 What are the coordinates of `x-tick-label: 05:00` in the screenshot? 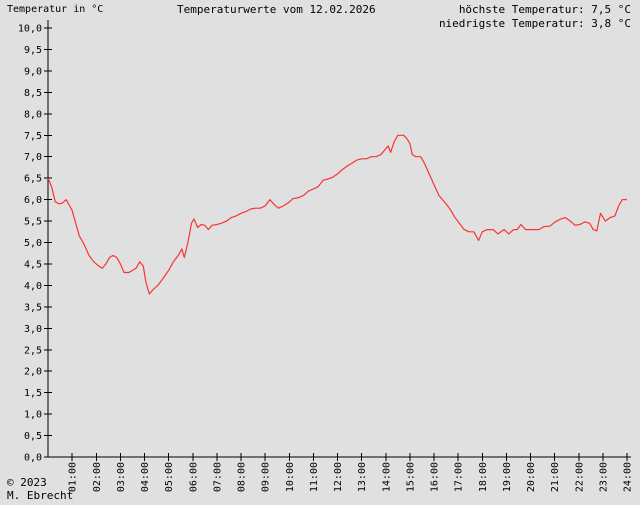 It's located at (169, 477).